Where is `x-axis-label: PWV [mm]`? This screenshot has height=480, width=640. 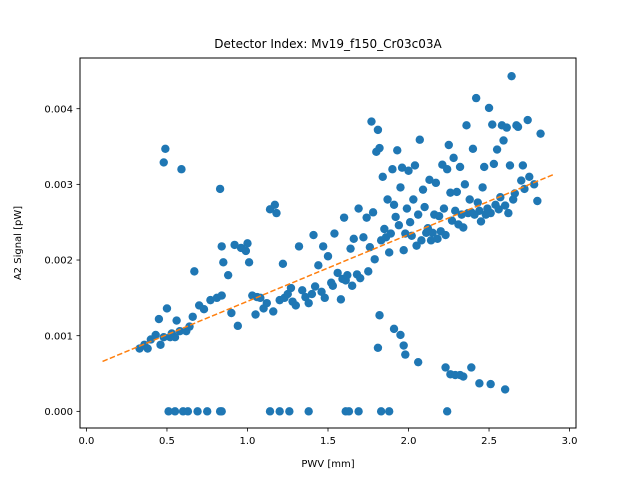
x-axis-label: PWV [mm] is located at coordinates (327, 464).